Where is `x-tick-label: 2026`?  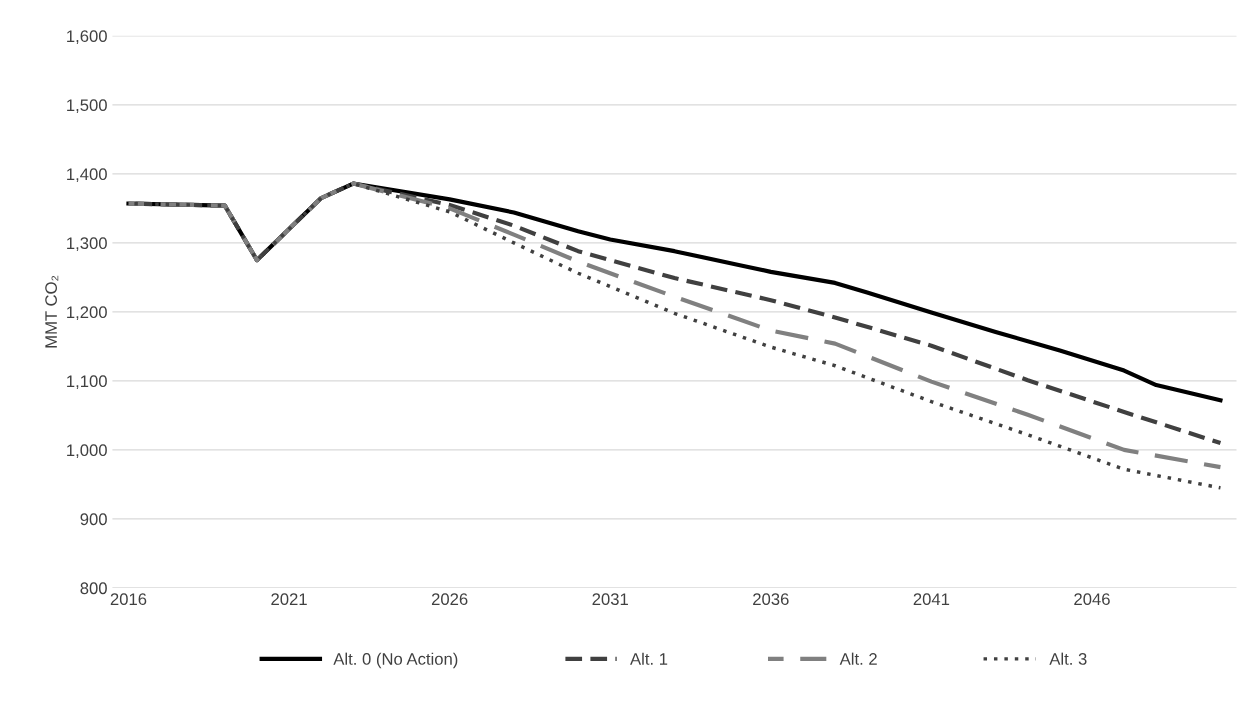
x-tick-label: 2026 is located at coordinates (449, 599).